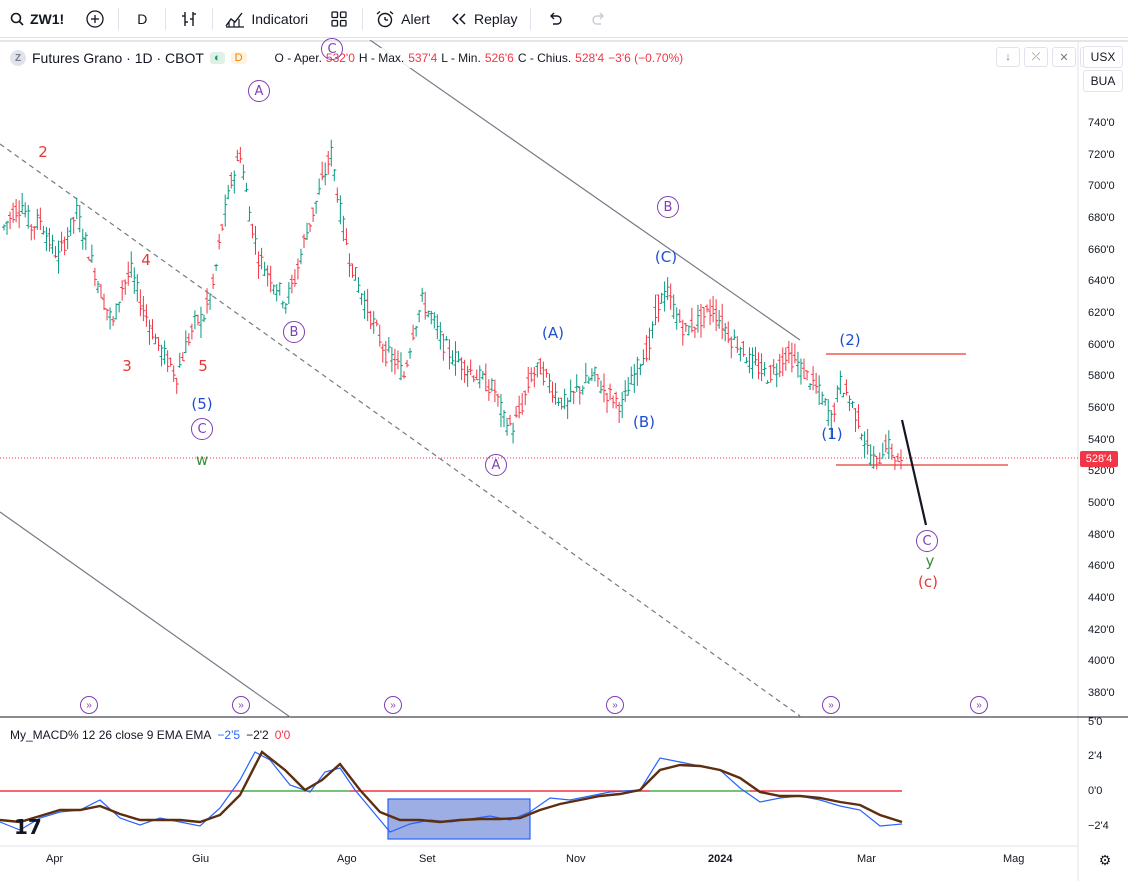 This screenshot has height=881, width=1128. What do you see at coordinates (118, 58) in the screenshot?
I see `legend-title: Futures Grano · 1D · CBOT` at bounding box center [118, 58].